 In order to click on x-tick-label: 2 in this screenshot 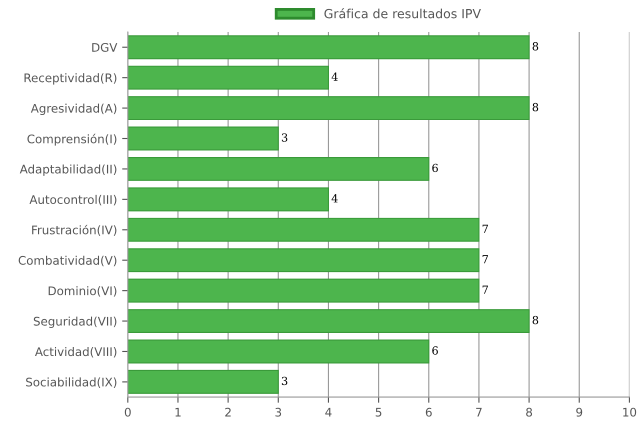, I will do `click(228, 412)`.